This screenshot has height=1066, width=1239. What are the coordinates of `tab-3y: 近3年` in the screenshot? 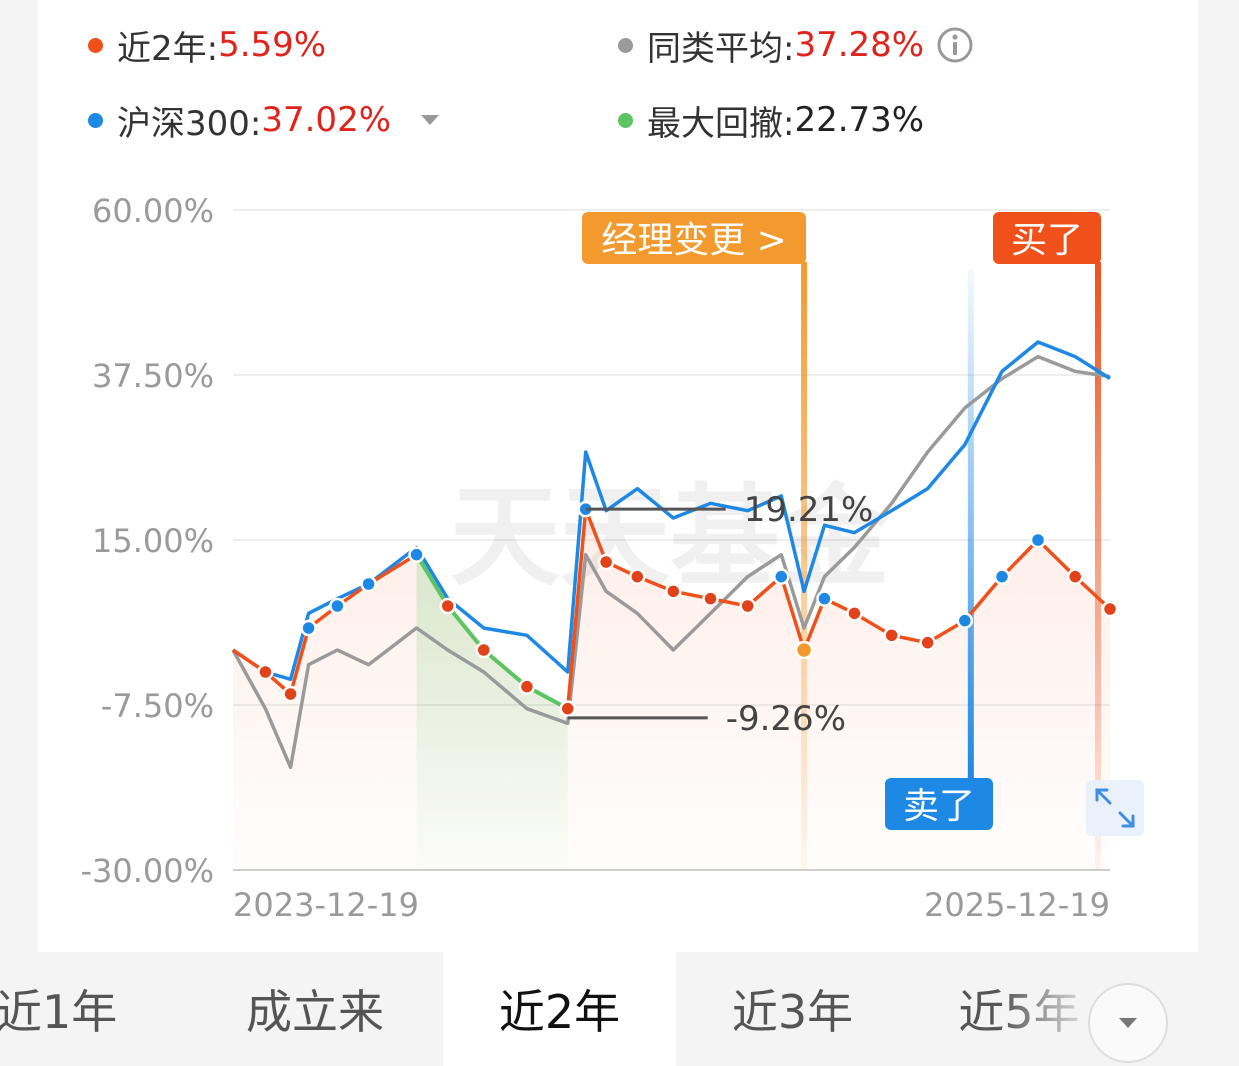 It's located at (792, 1012).